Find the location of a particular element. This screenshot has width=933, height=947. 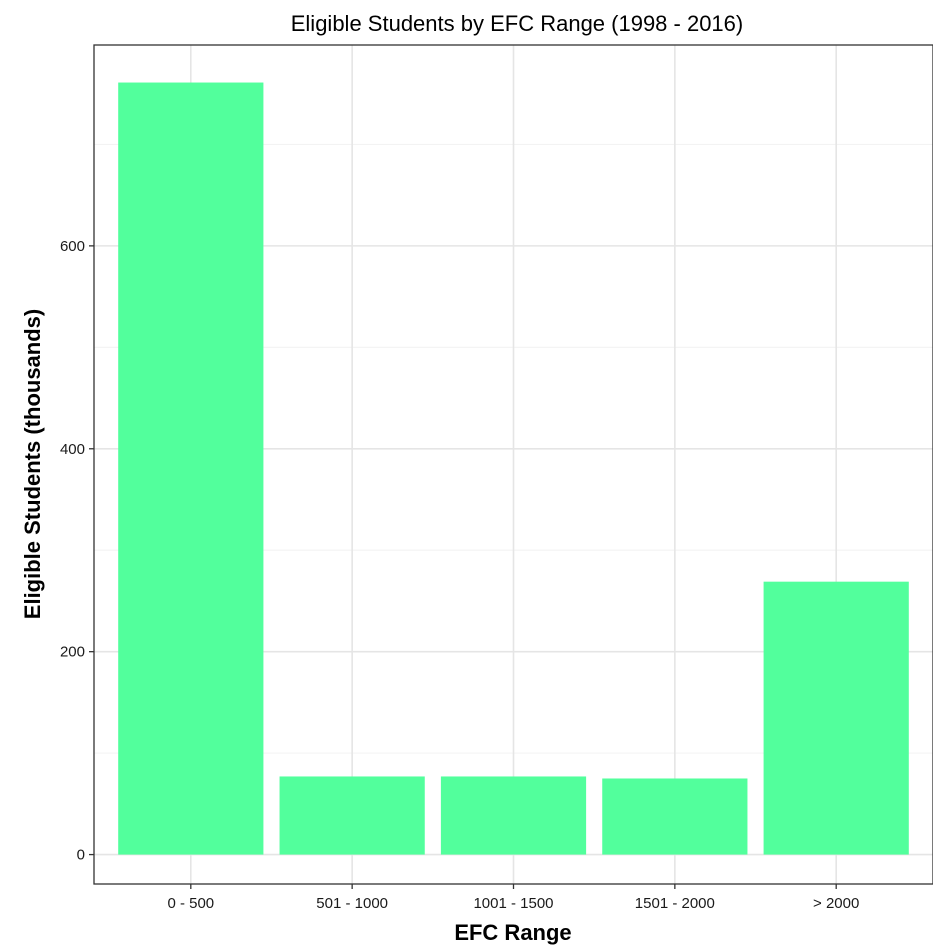

y-tick-label: 200 is located at coordinates (72, 652).